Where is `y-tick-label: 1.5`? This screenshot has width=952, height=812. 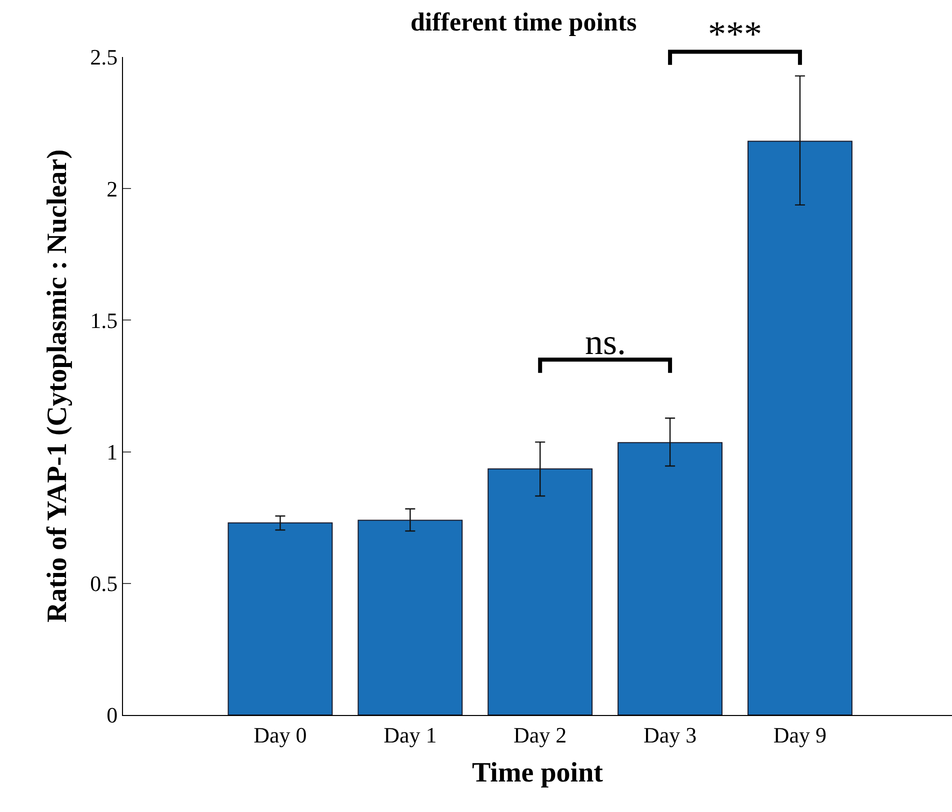 y-tick-label: 1.5 is located at coordinates (104, 320).